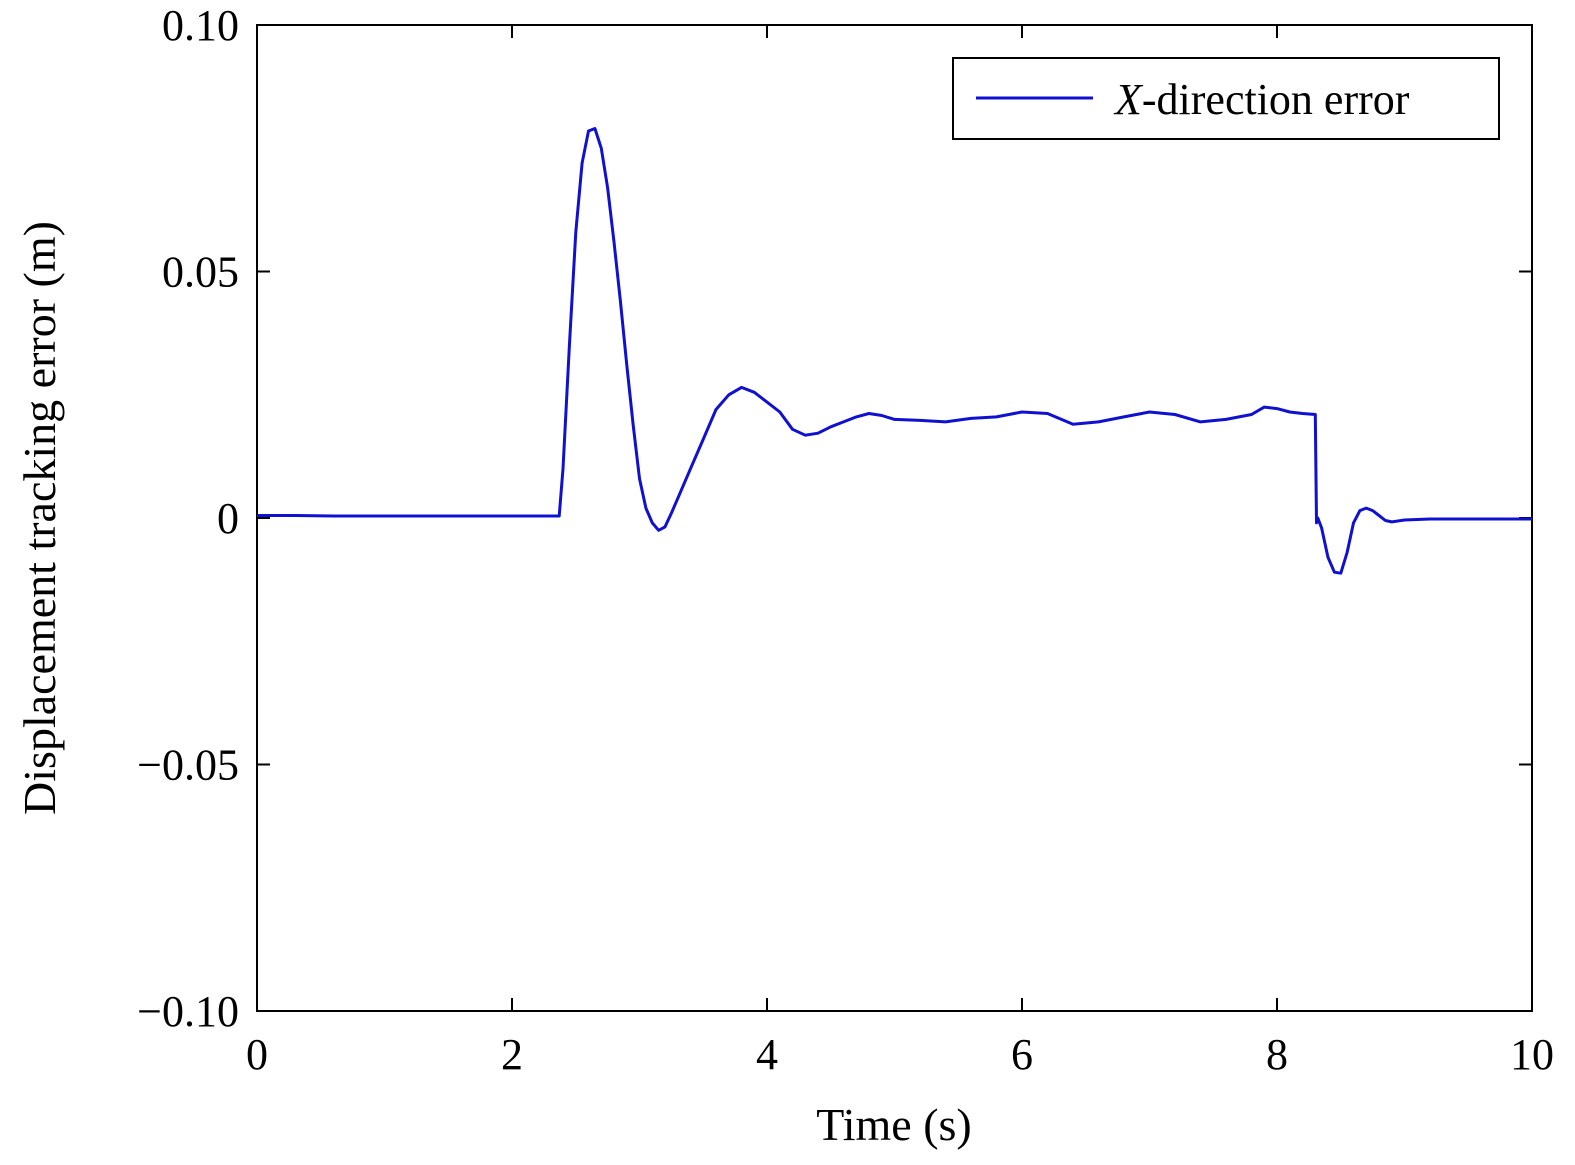 The width and height of the screenshot is (1575, 1165). I want to click on legend-label-rest: -direction error, so click(1276, 99).